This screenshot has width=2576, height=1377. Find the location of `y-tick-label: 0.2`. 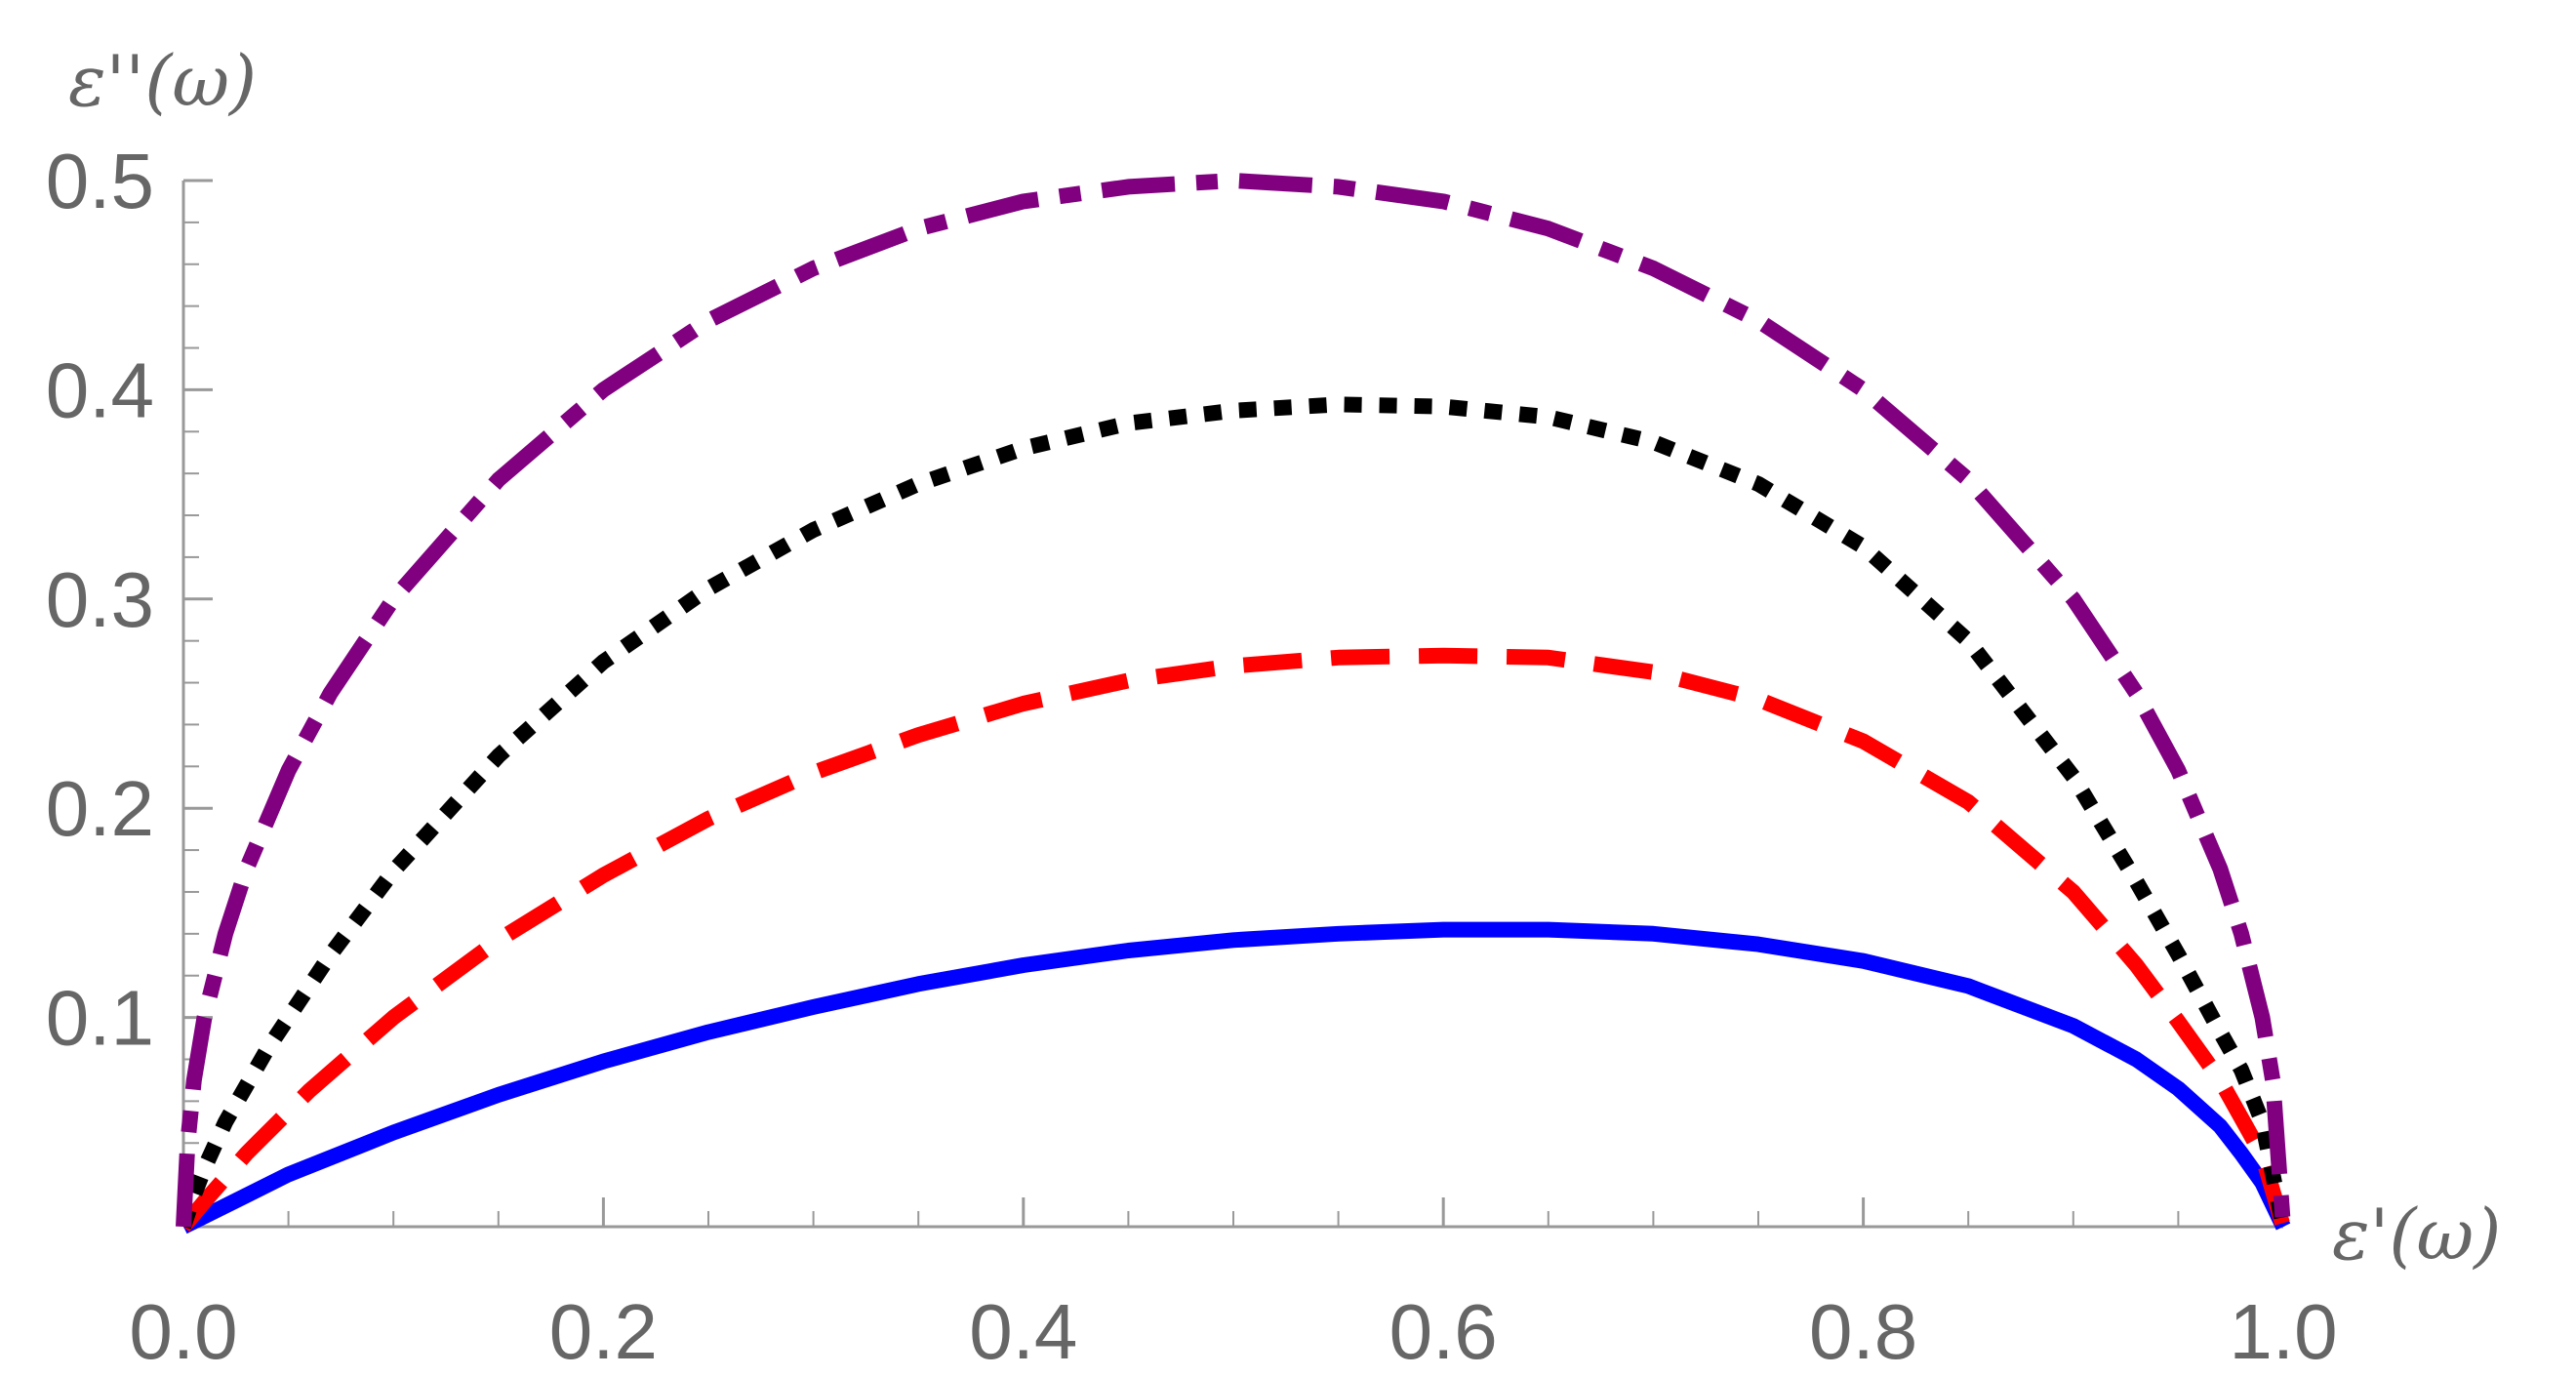

y-tick-label: 0.2 is located at coordinates (100, 809).